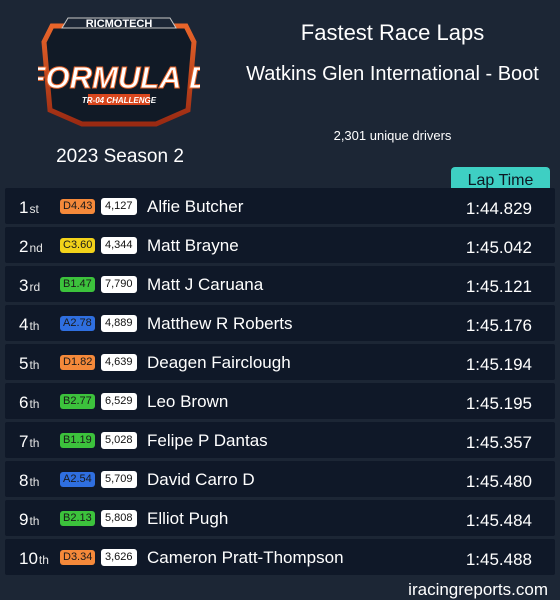 The height and width of the screenshot is (600, 560). I want to click on irating-badge: 4,889, so click(119, 323).